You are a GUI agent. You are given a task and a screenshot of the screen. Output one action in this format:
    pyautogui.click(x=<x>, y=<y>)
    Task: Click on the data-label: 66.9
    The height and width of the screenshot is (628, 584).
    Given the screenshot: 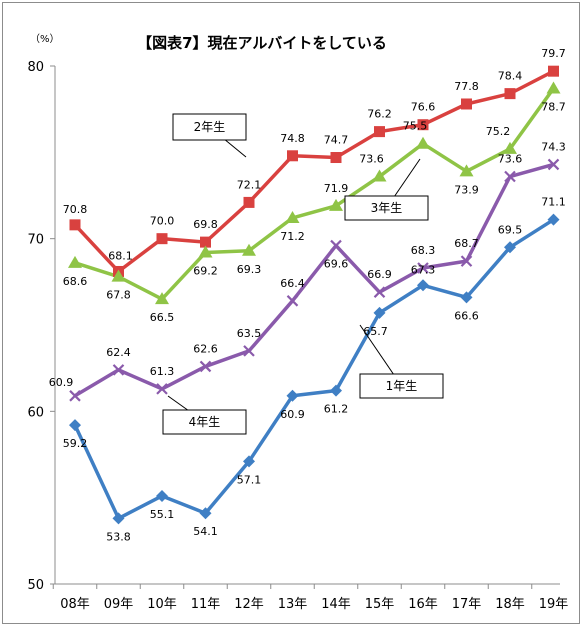 What is the action you would take?
    pyautogui.click(x=379, y=274)
    